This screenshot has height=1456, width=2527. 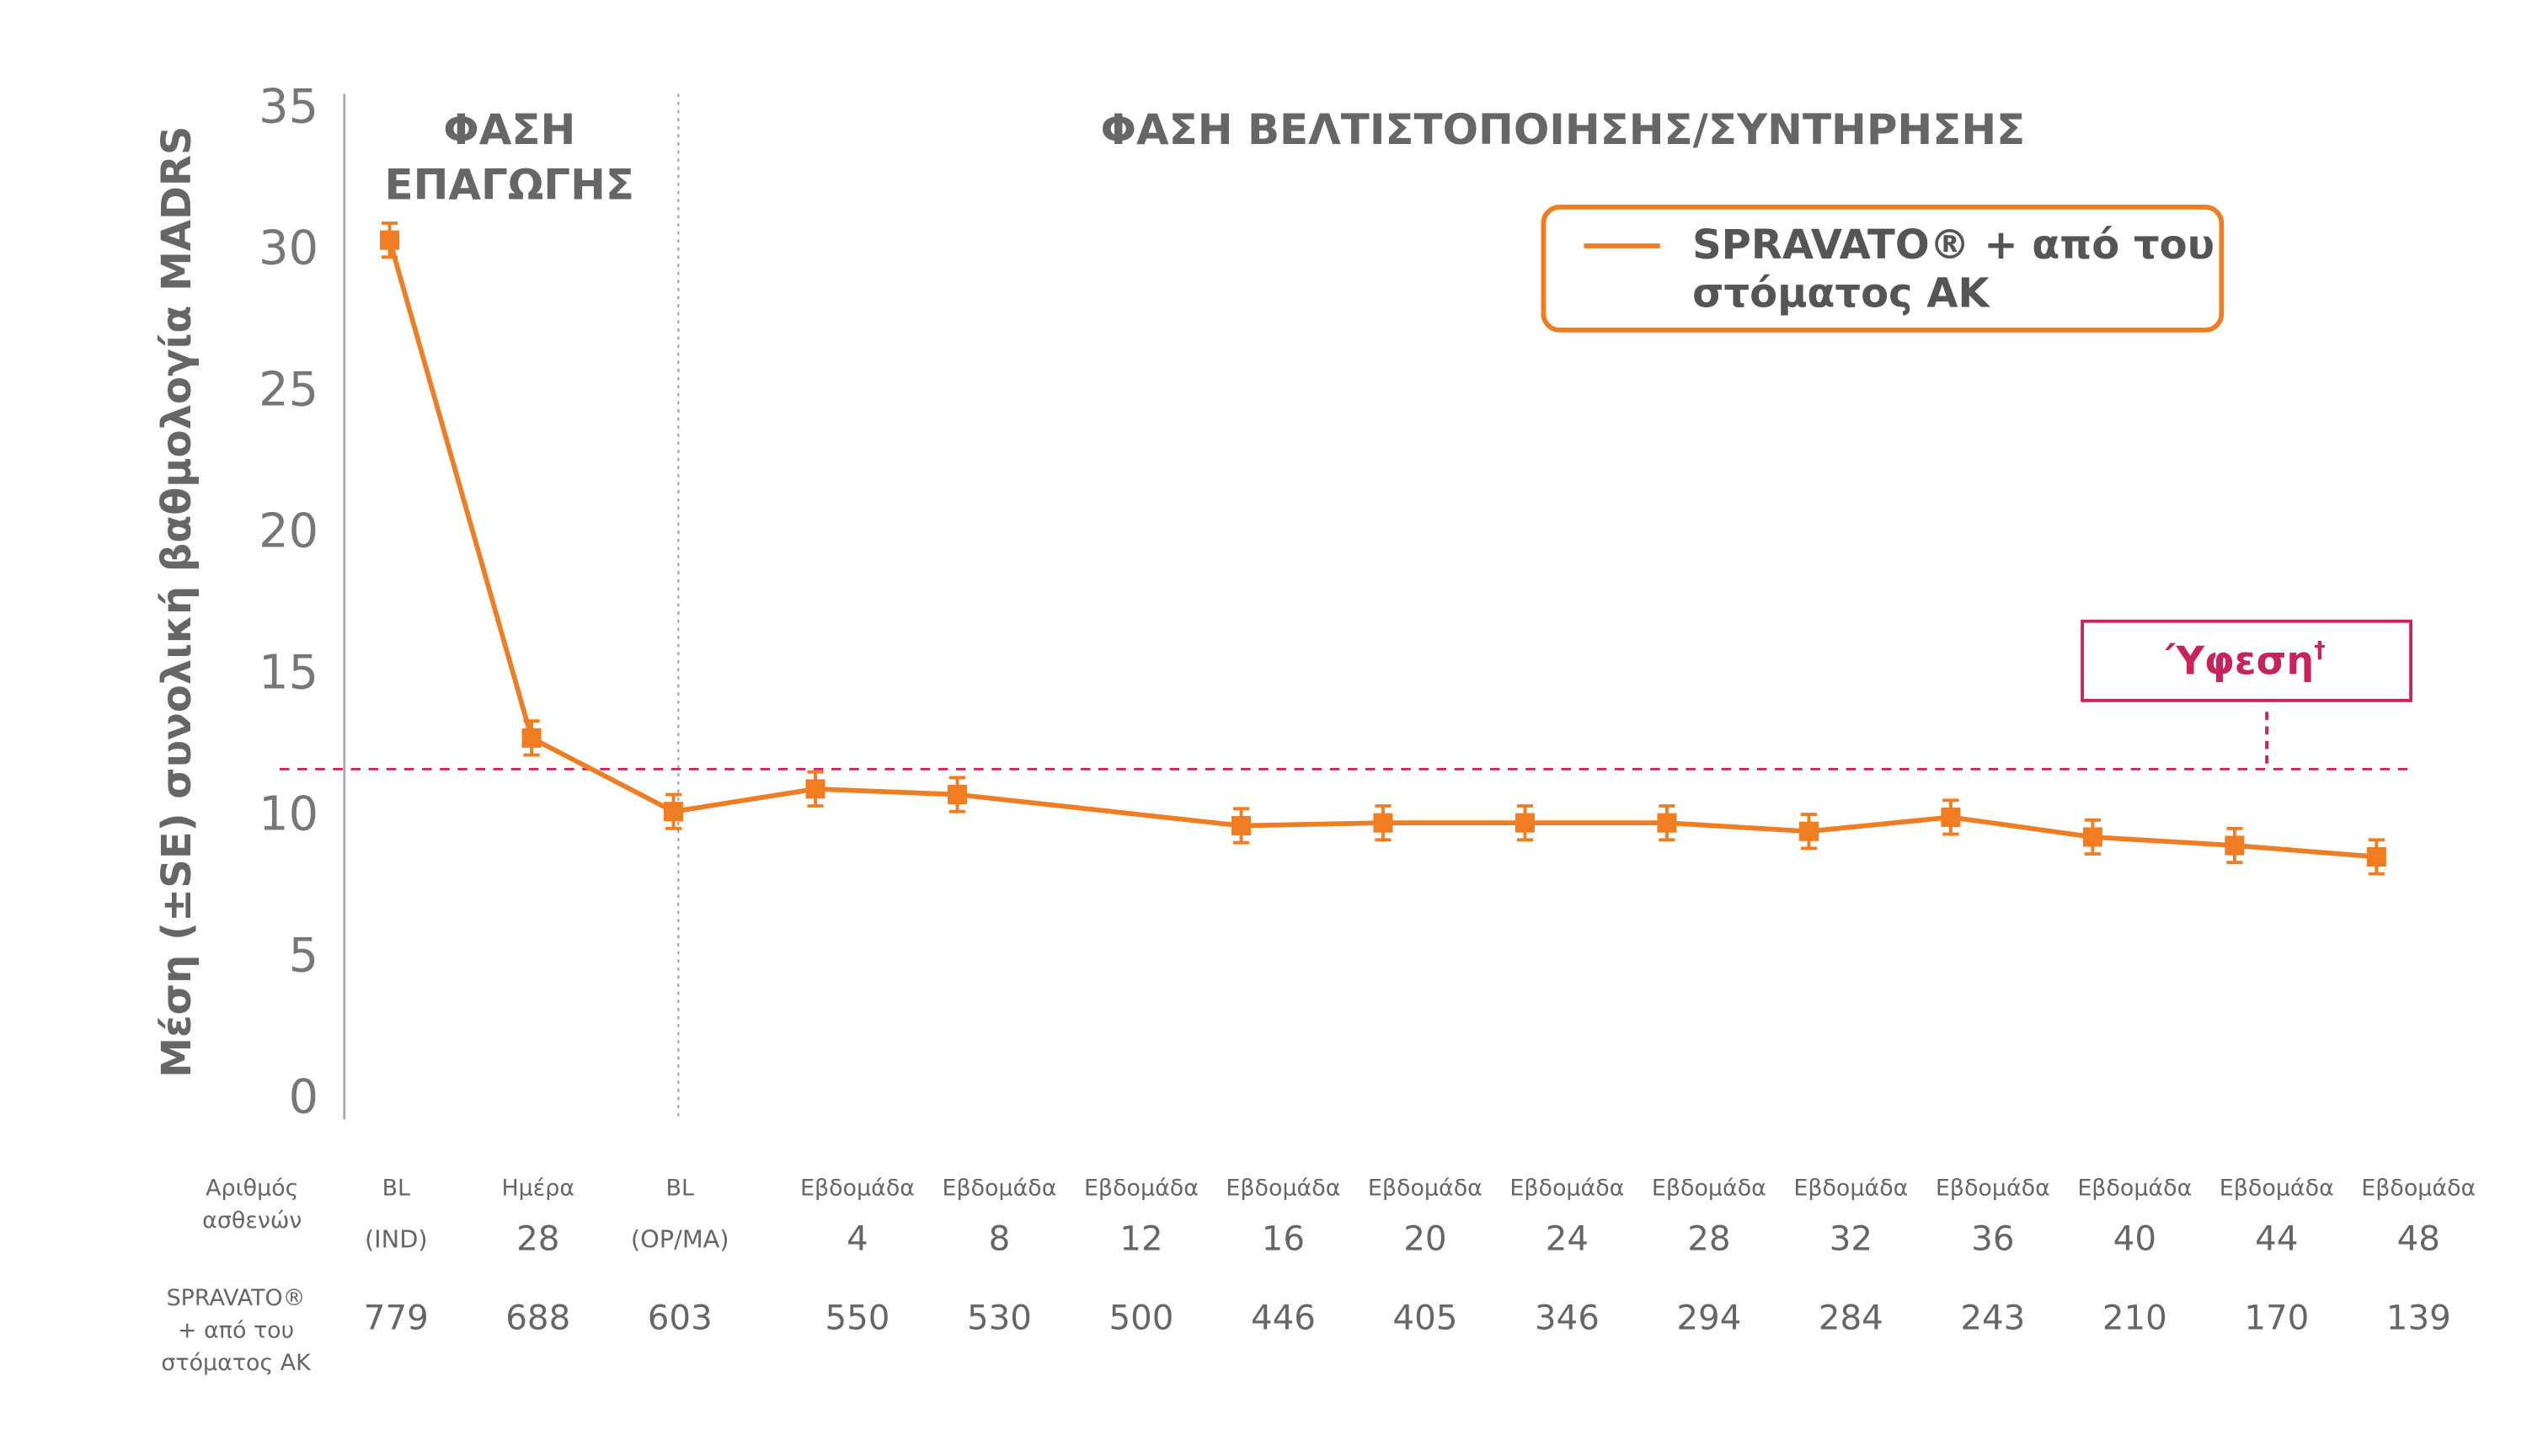 I want to click on x-tick-label: 44, so click(x=2276, y=1238).